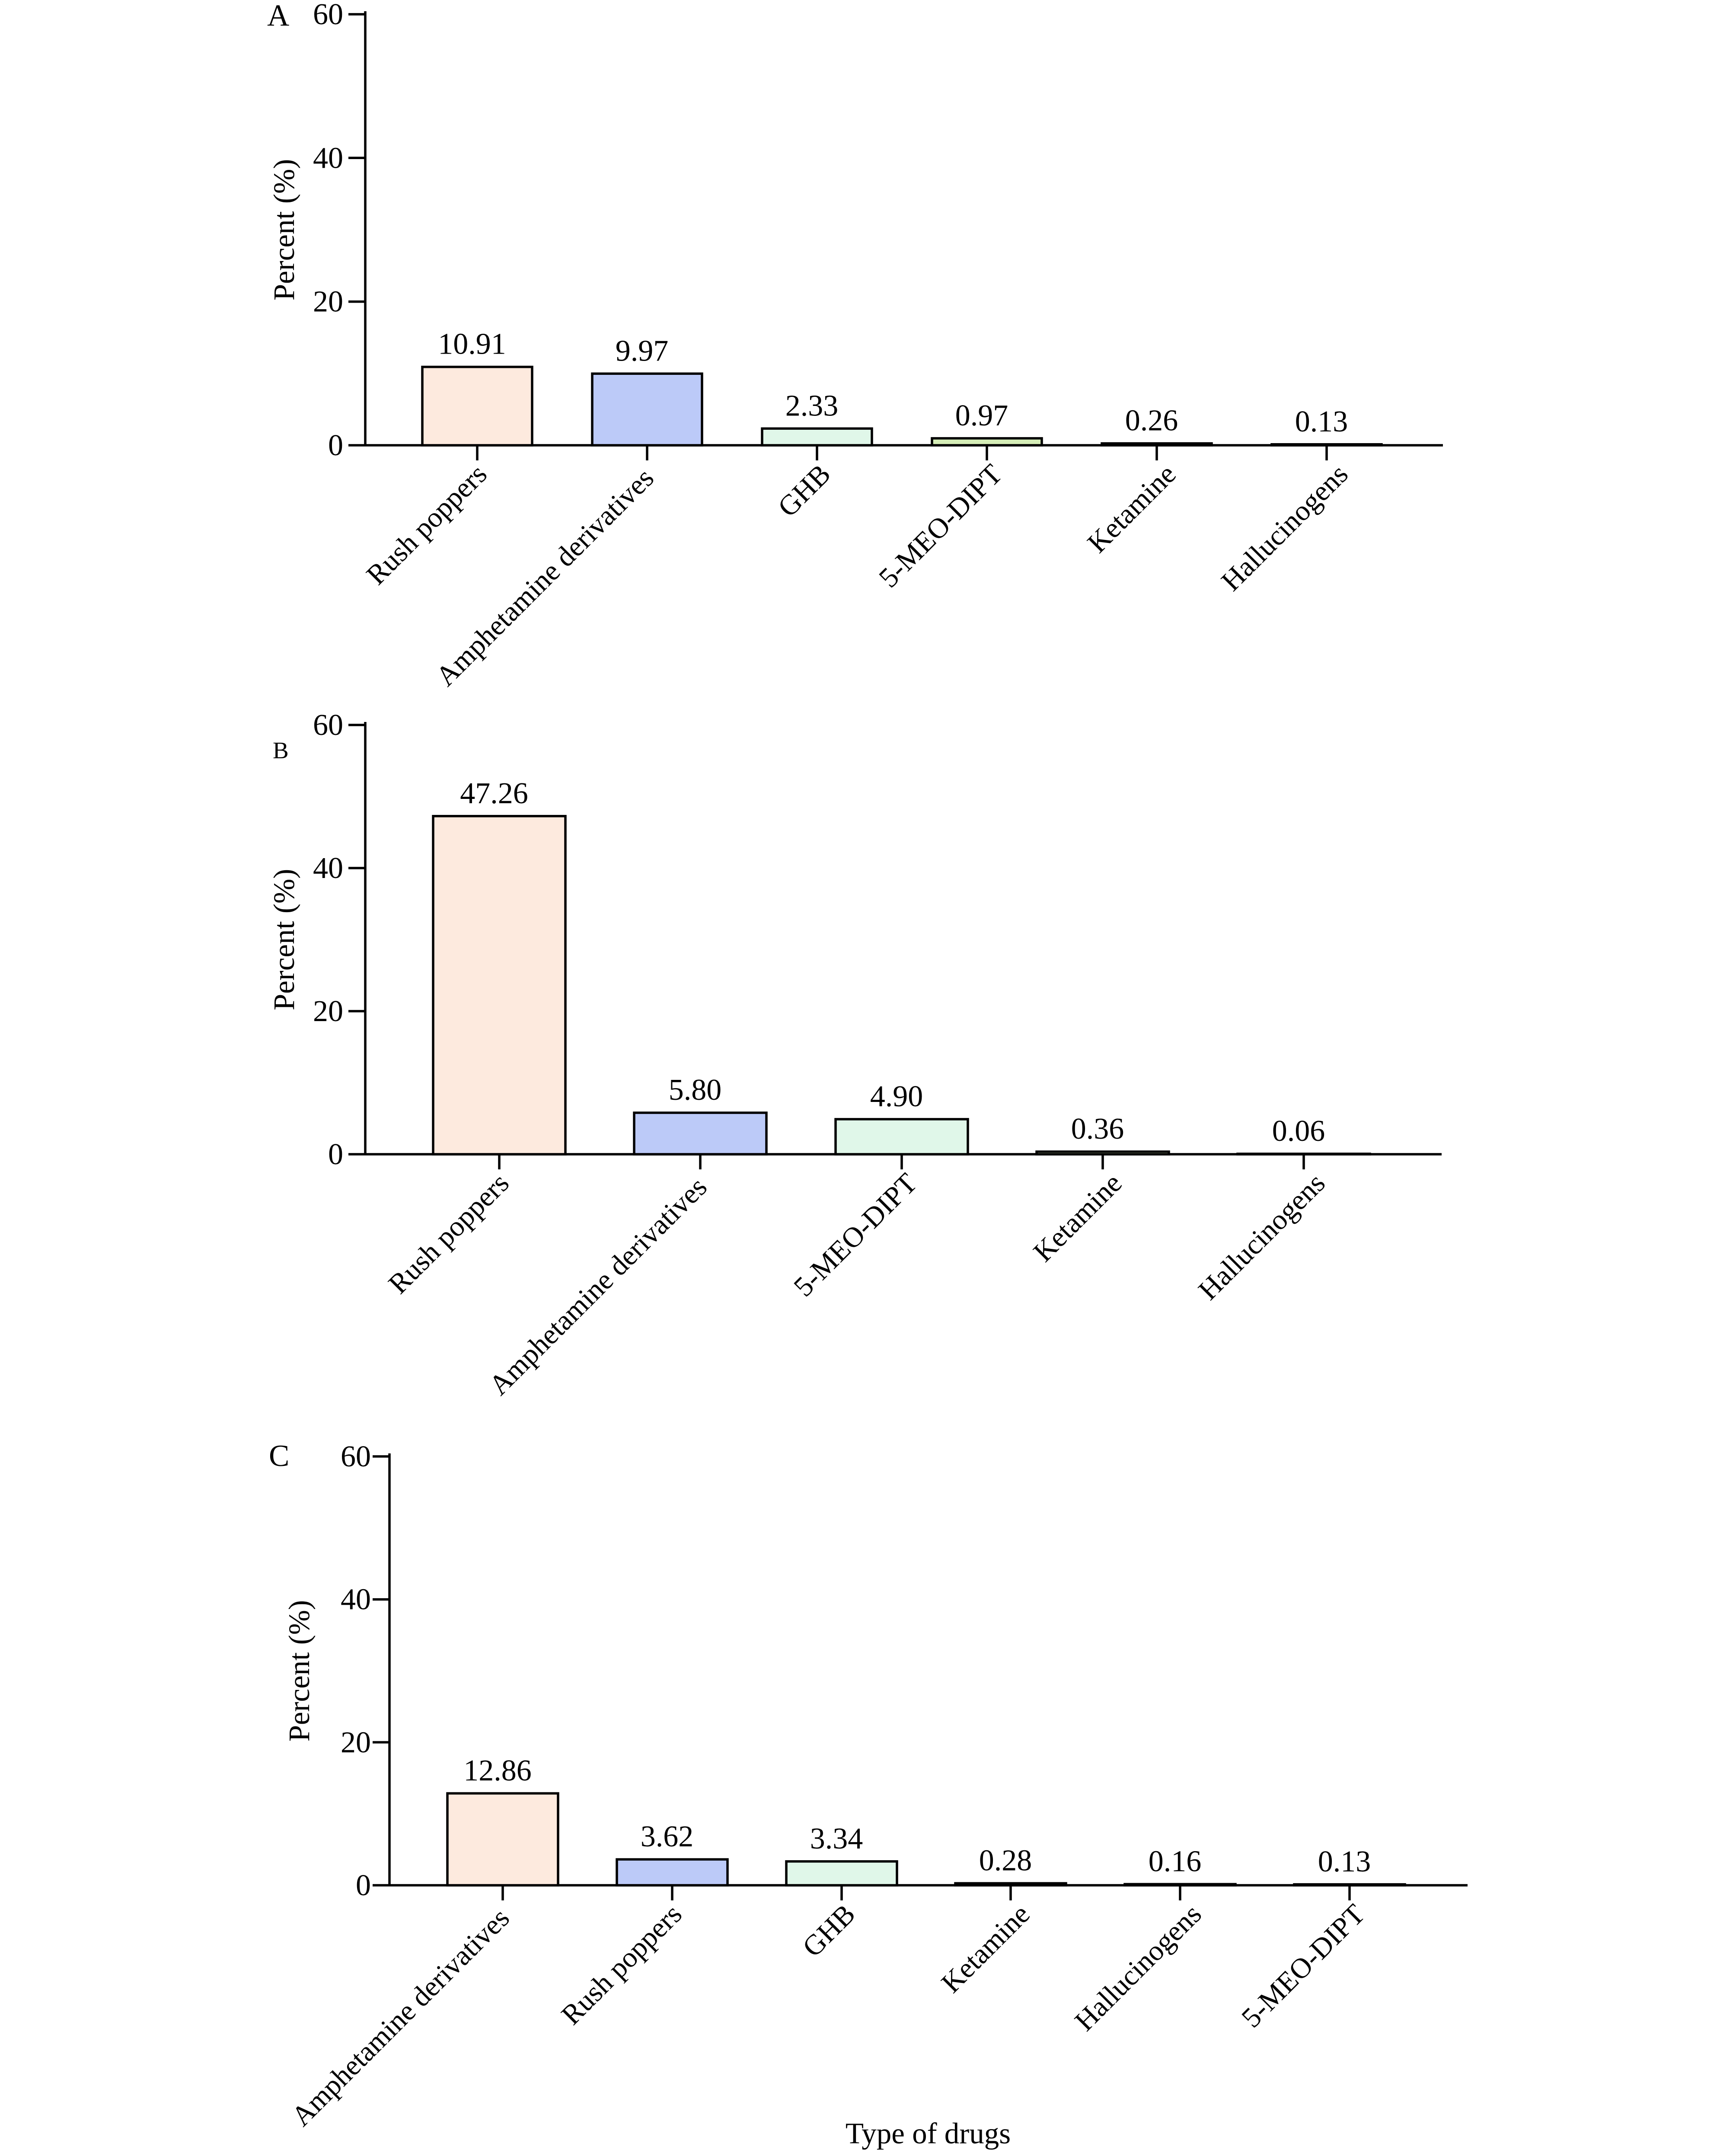 The width and height of the screenshot is (1736, 2152). I want to click on svg-text: 5.80, so click(695, 1090).